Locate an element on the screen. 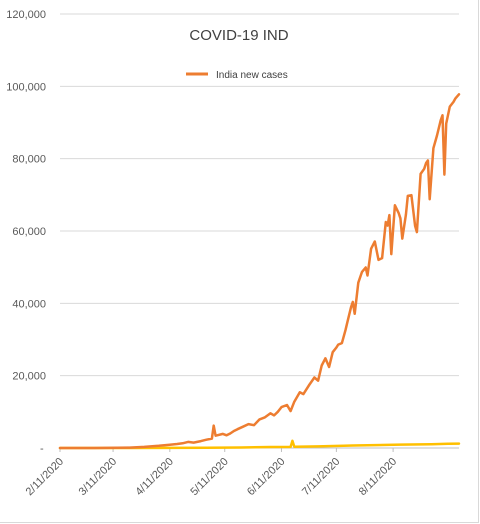 This screenshot has width=480, height=524. y-axis: - 20,000 40,000 60,000 80,000 100,000 120,000 is located at coordinates (26, 232).